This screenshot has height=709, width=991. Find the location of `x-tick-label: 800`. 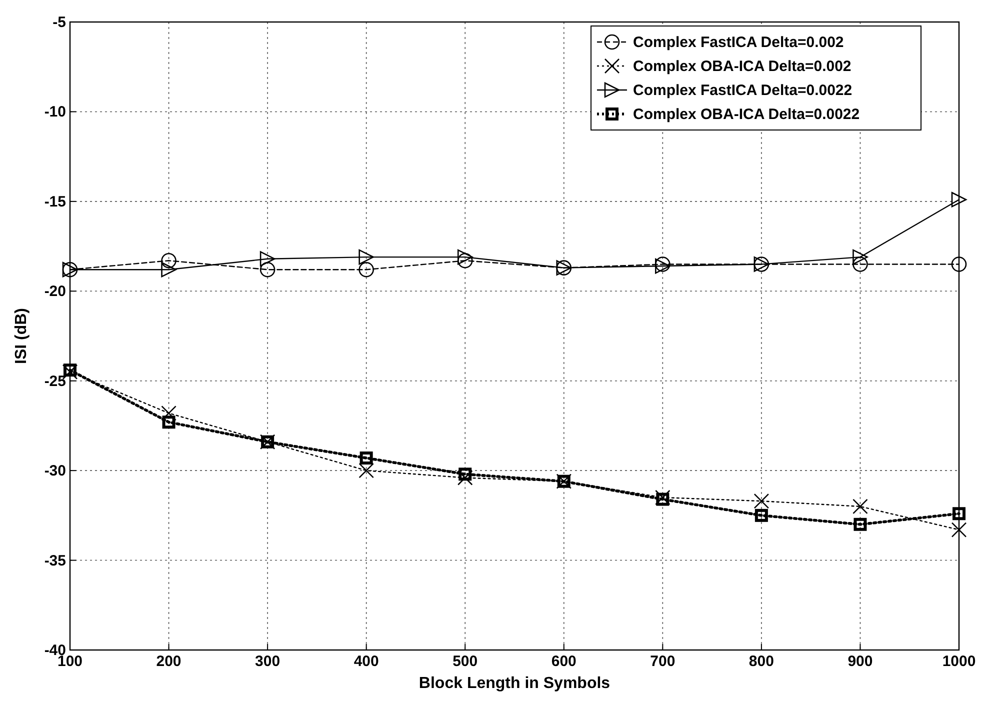

x-tick-label: 800 is located at coordinates (761, 661).